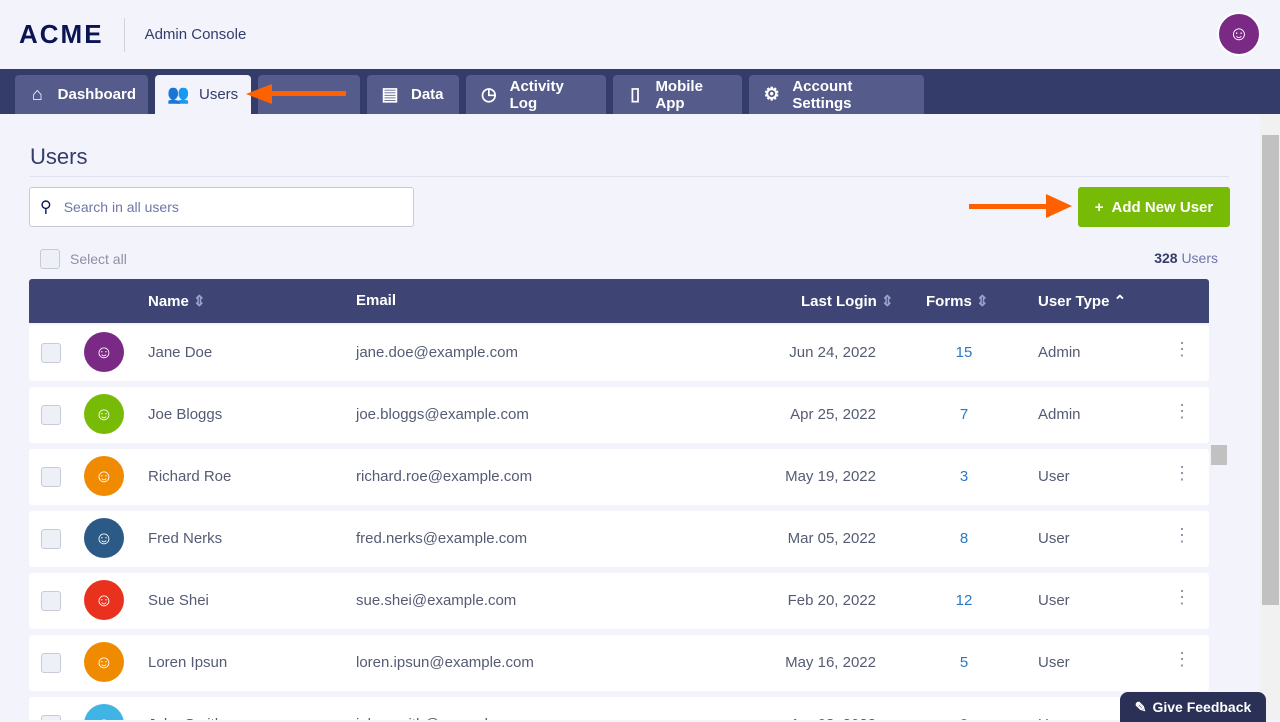 Image resolution: width=1280 pixels, height=722 pixels. I want to click on user-email: fred.nerks@example.com, so click(442, 538).